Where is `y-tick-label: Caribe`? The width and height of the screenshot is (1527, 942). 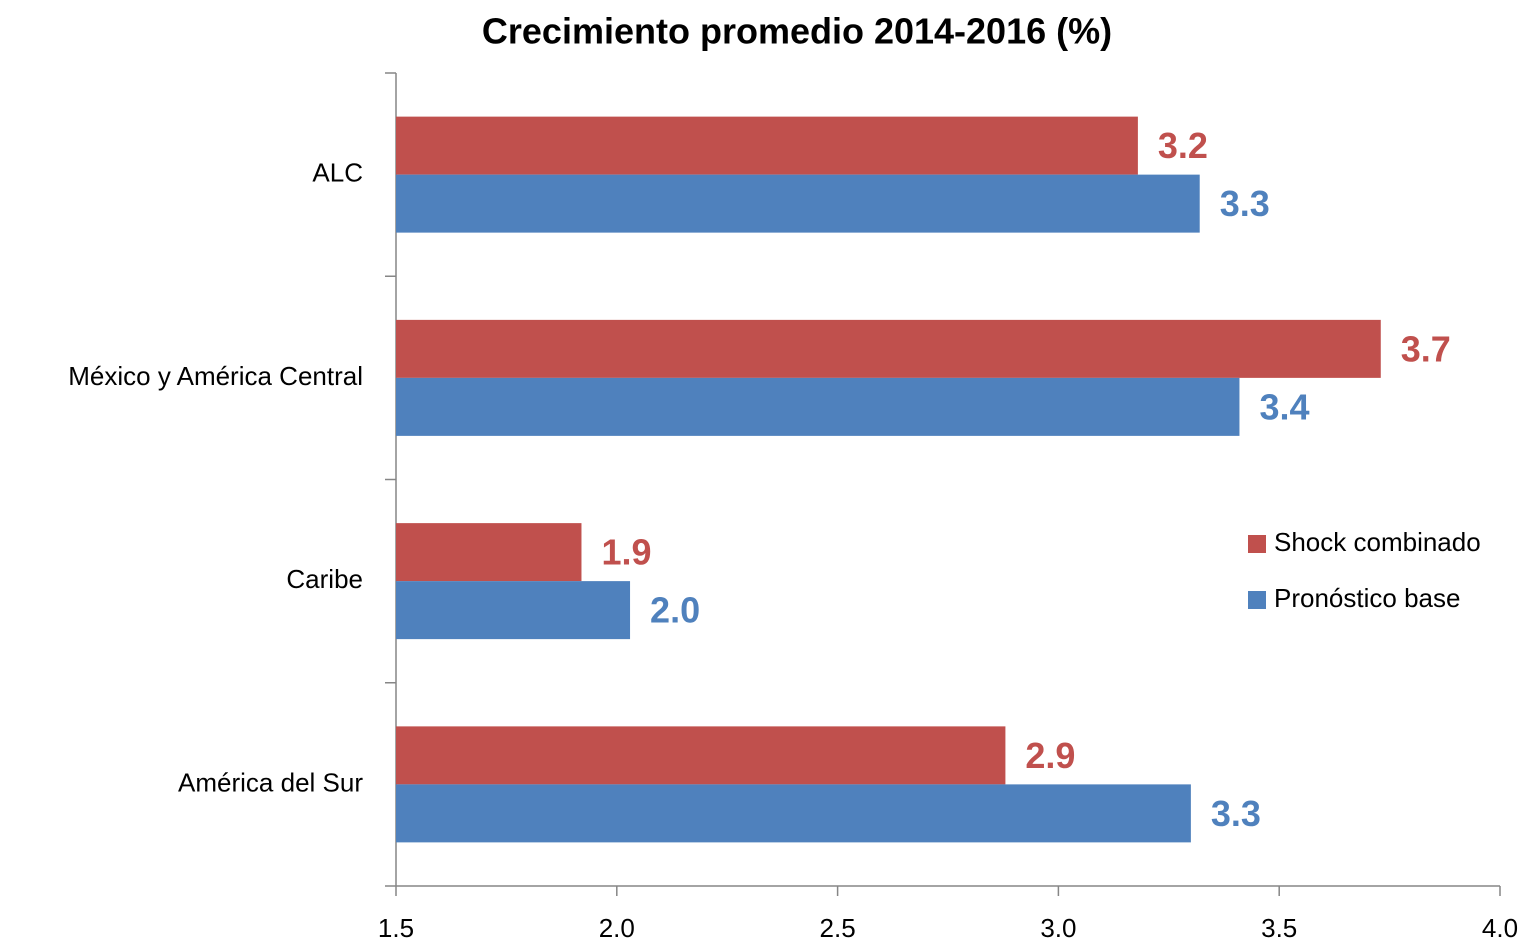 y-tick-label: Caribe is located at coordinates (324, 579).